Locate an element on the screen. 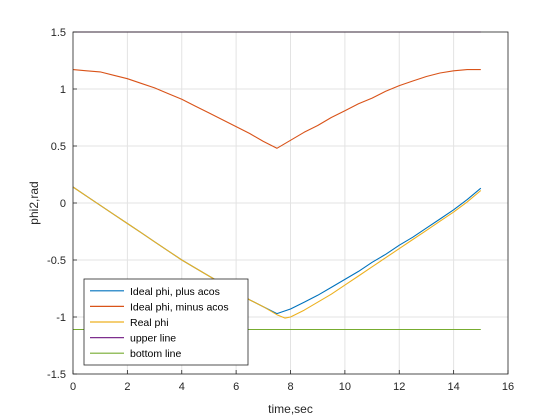  x-tick-label: 8 is located at coordinates (290, 387).